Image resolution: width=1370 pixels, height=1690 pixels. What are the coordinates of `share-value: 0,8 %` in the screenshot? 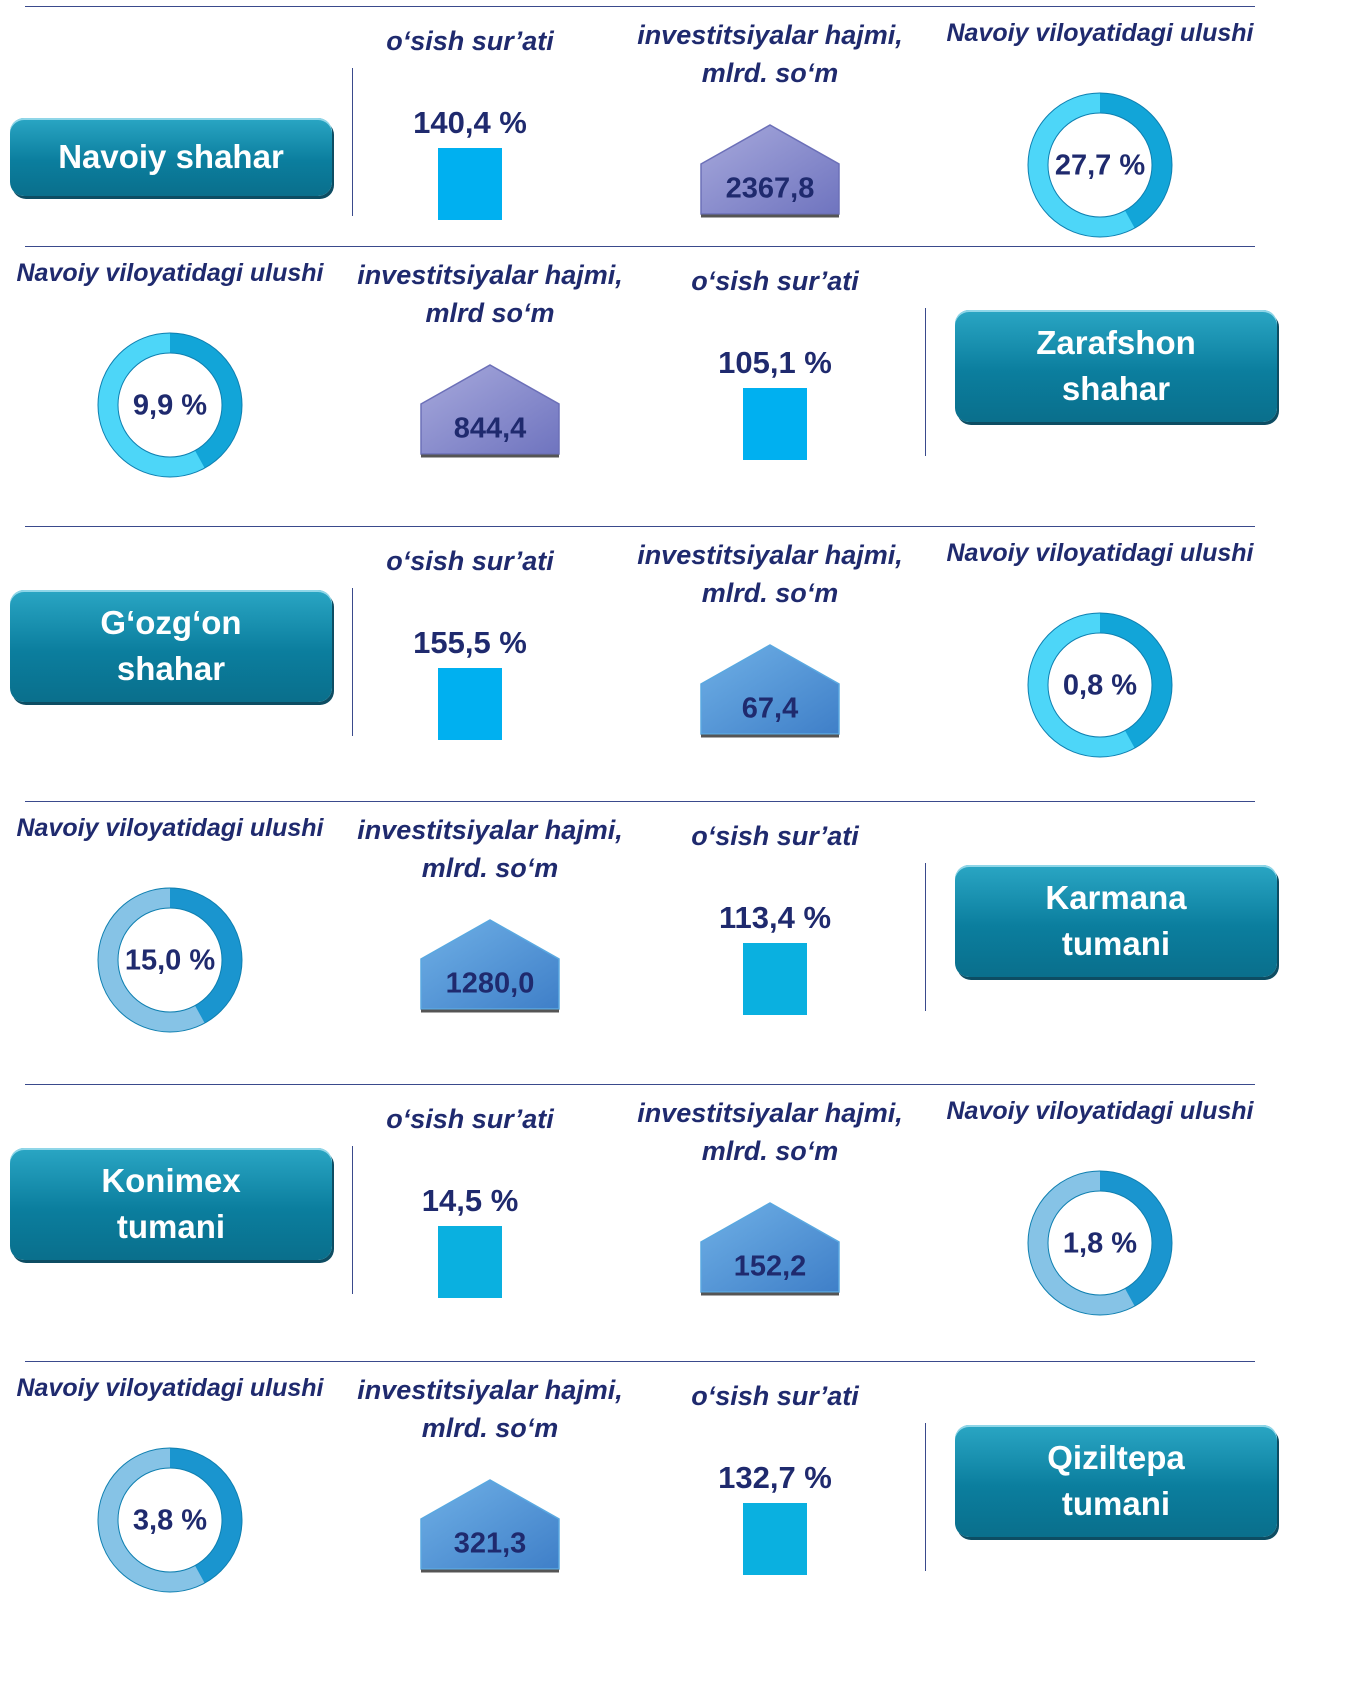 It's located at (1100, 686).